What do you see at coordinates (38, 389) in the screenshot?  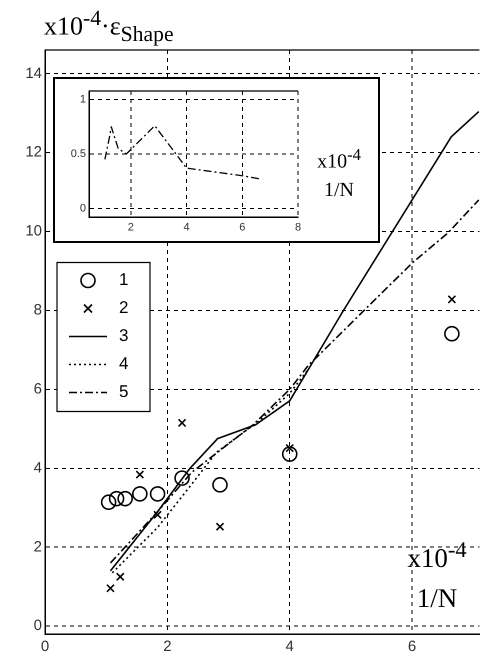 I see `y-tick-label: 6` at bounding box center [38, 389].